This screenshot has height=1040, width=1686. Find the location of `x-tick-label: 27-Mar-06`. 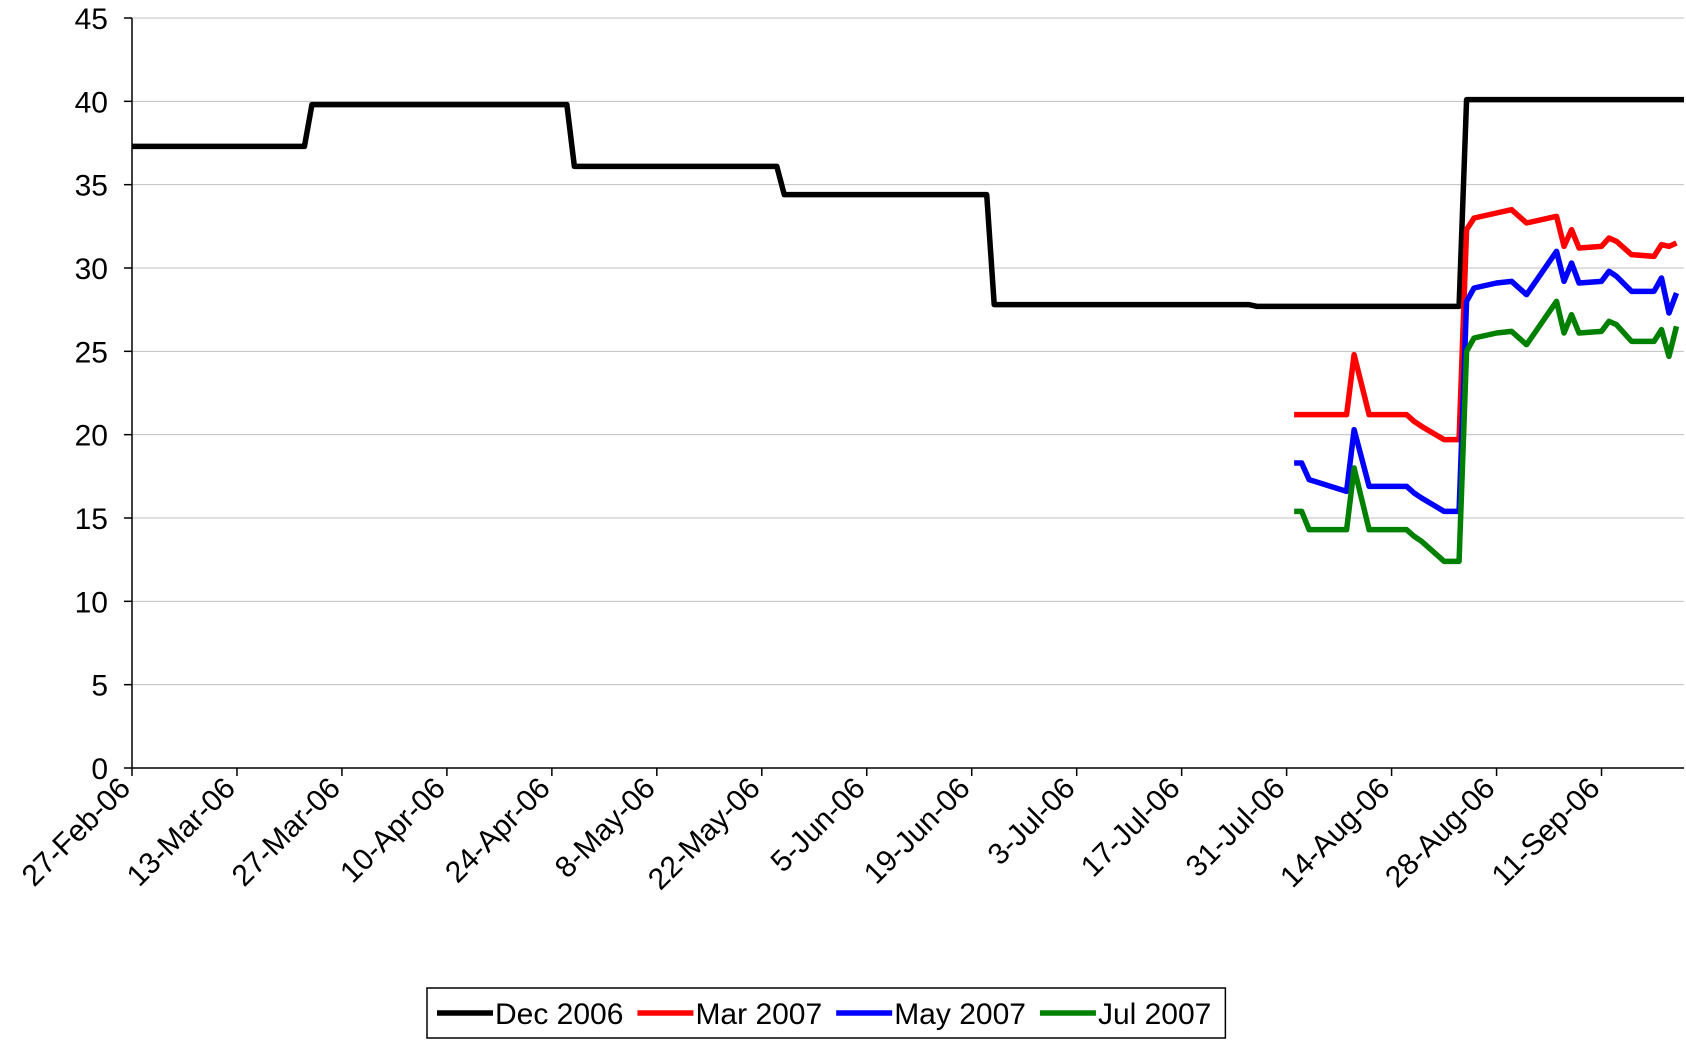

x-tick-label: 27-Mar-06 is located at coordinates (286, 832).